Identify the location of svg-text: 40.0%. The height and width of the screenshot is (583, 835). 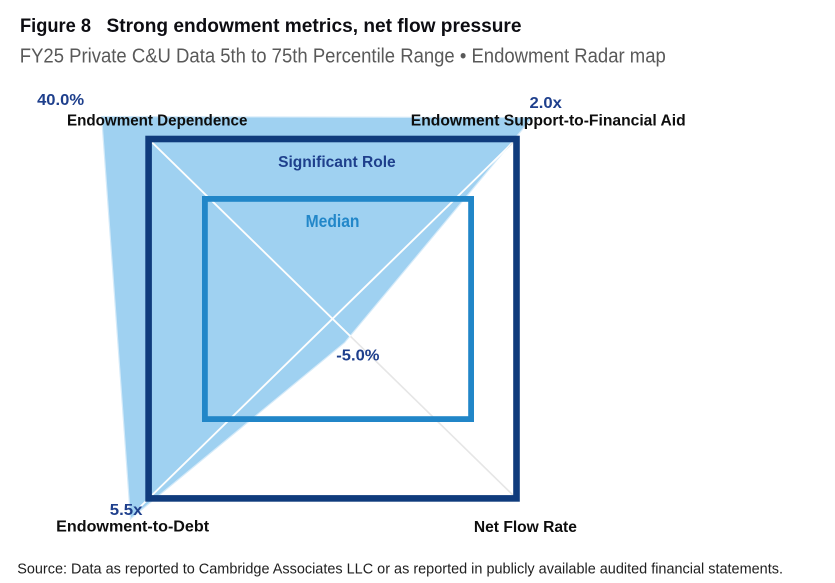
(60, 100).